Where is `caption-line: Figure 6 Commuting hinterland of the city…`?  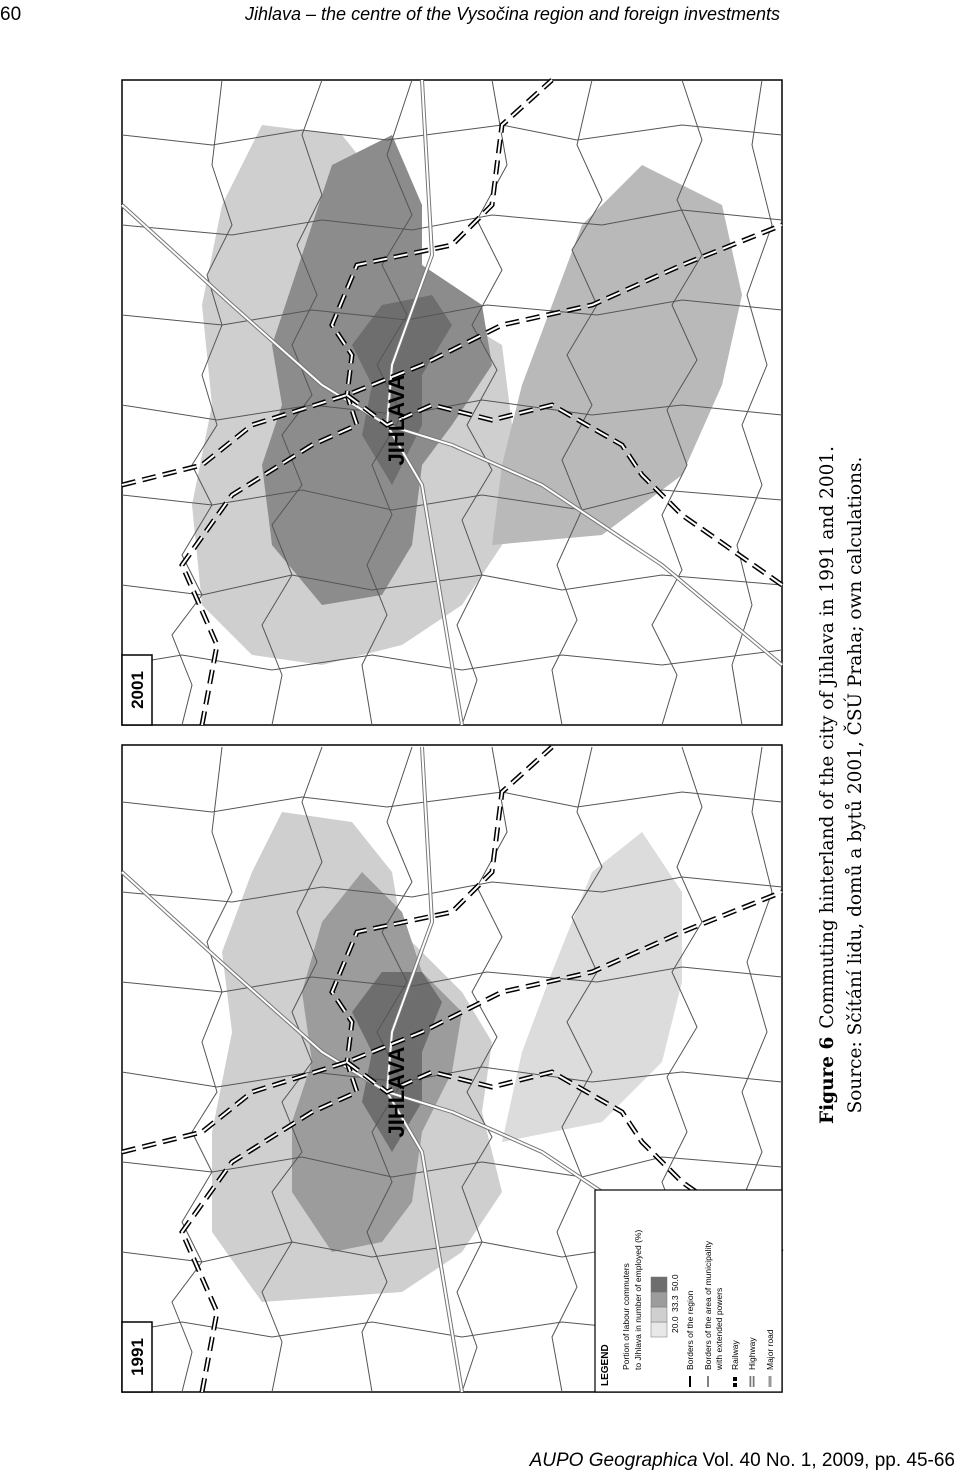
caption-line: Figure 6 Commuting hinterland of the city… is located at coordinates (827, 785).